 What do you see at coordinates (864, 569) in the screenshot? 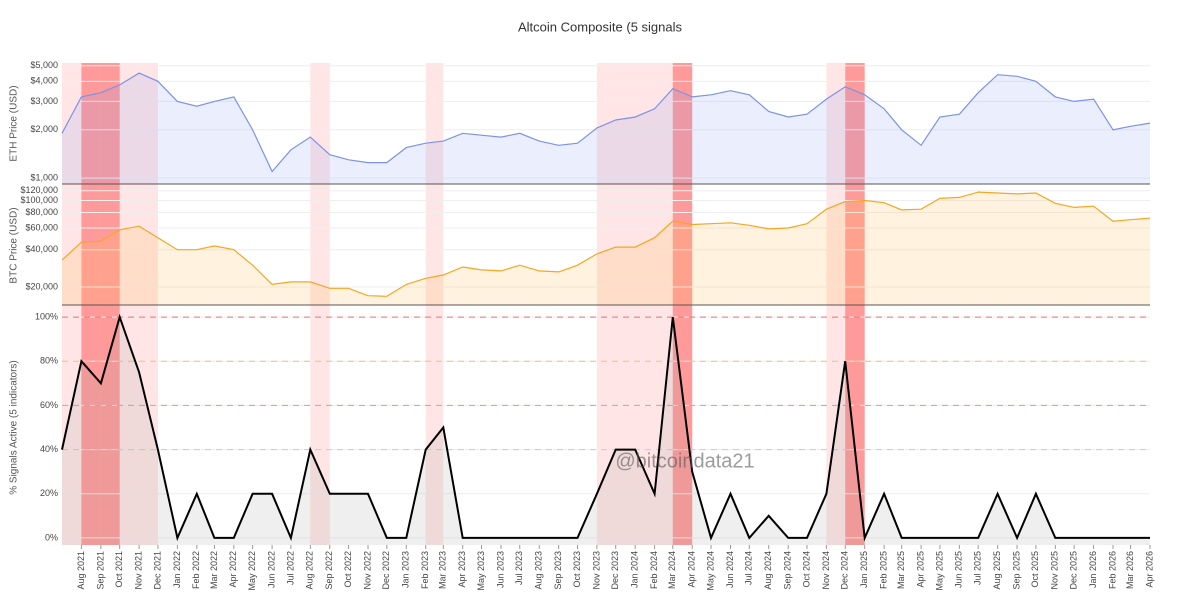
I see `x-tick-label: Jan 2025` at bounding box center [864, 569].